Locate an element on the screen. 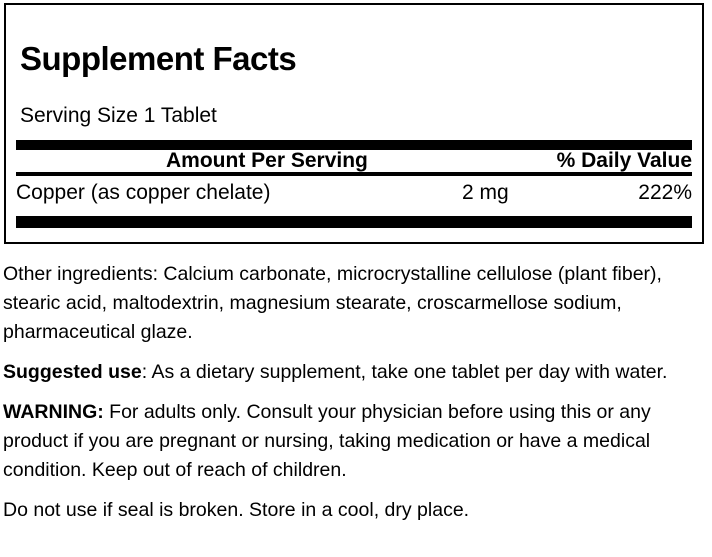  daily-value-header: % Daily Value is located at coordinates (624, 160).